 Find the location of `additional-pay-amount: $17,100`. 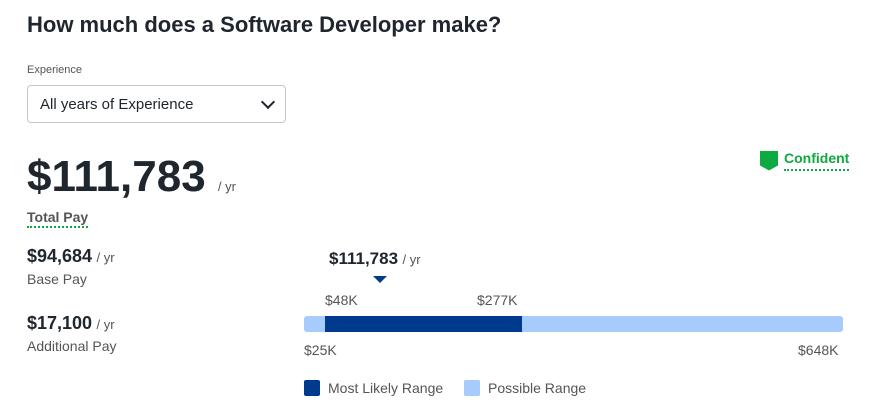

additional-pay-amount: $17,100 is located at coordinates (60, 323).